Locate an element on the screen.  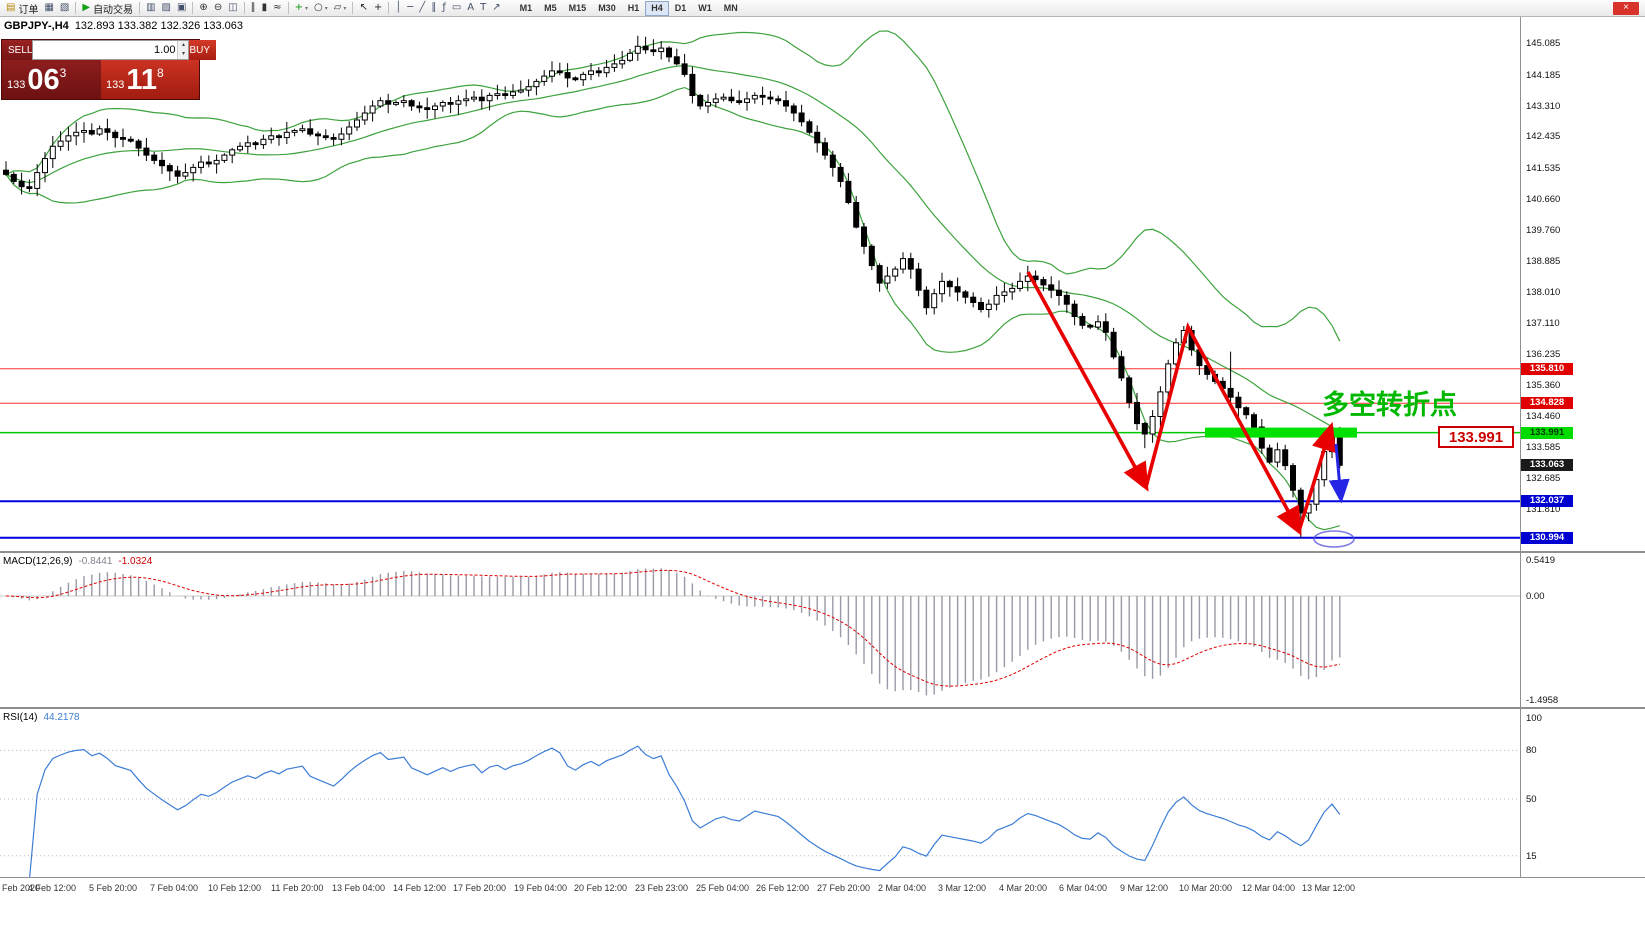
time-axis-label: 20 Feb 12:00 is located at coordinates (601, 888).